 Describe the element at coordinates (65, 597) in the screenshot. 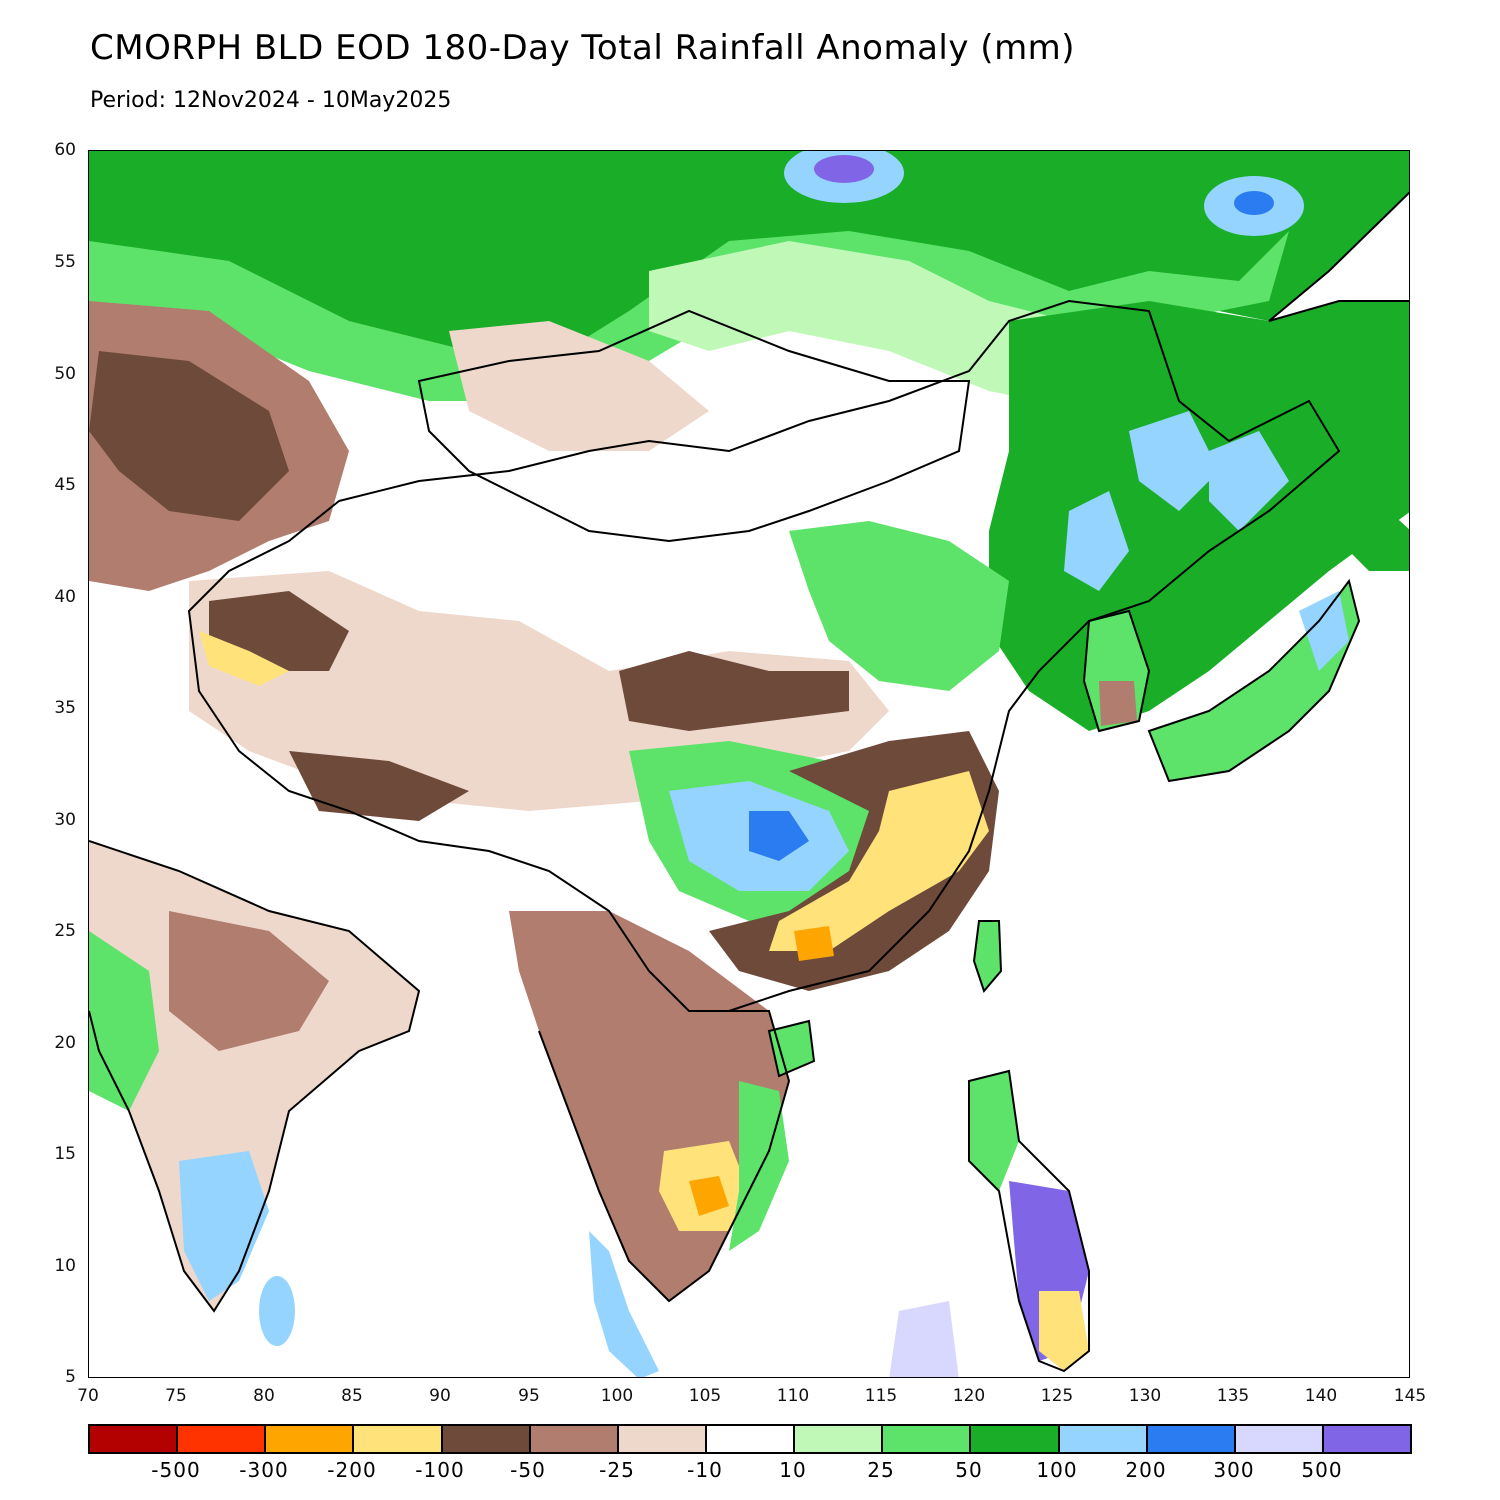

I see `y-tick-40: 40` at that location.